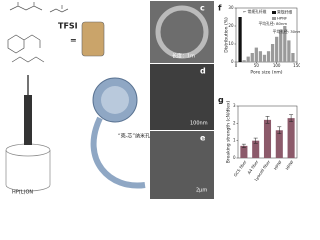  What do you see at coordinates (203, 138) in the screenshot?
I see `panel-label: e` at bounding box center [203, 138].